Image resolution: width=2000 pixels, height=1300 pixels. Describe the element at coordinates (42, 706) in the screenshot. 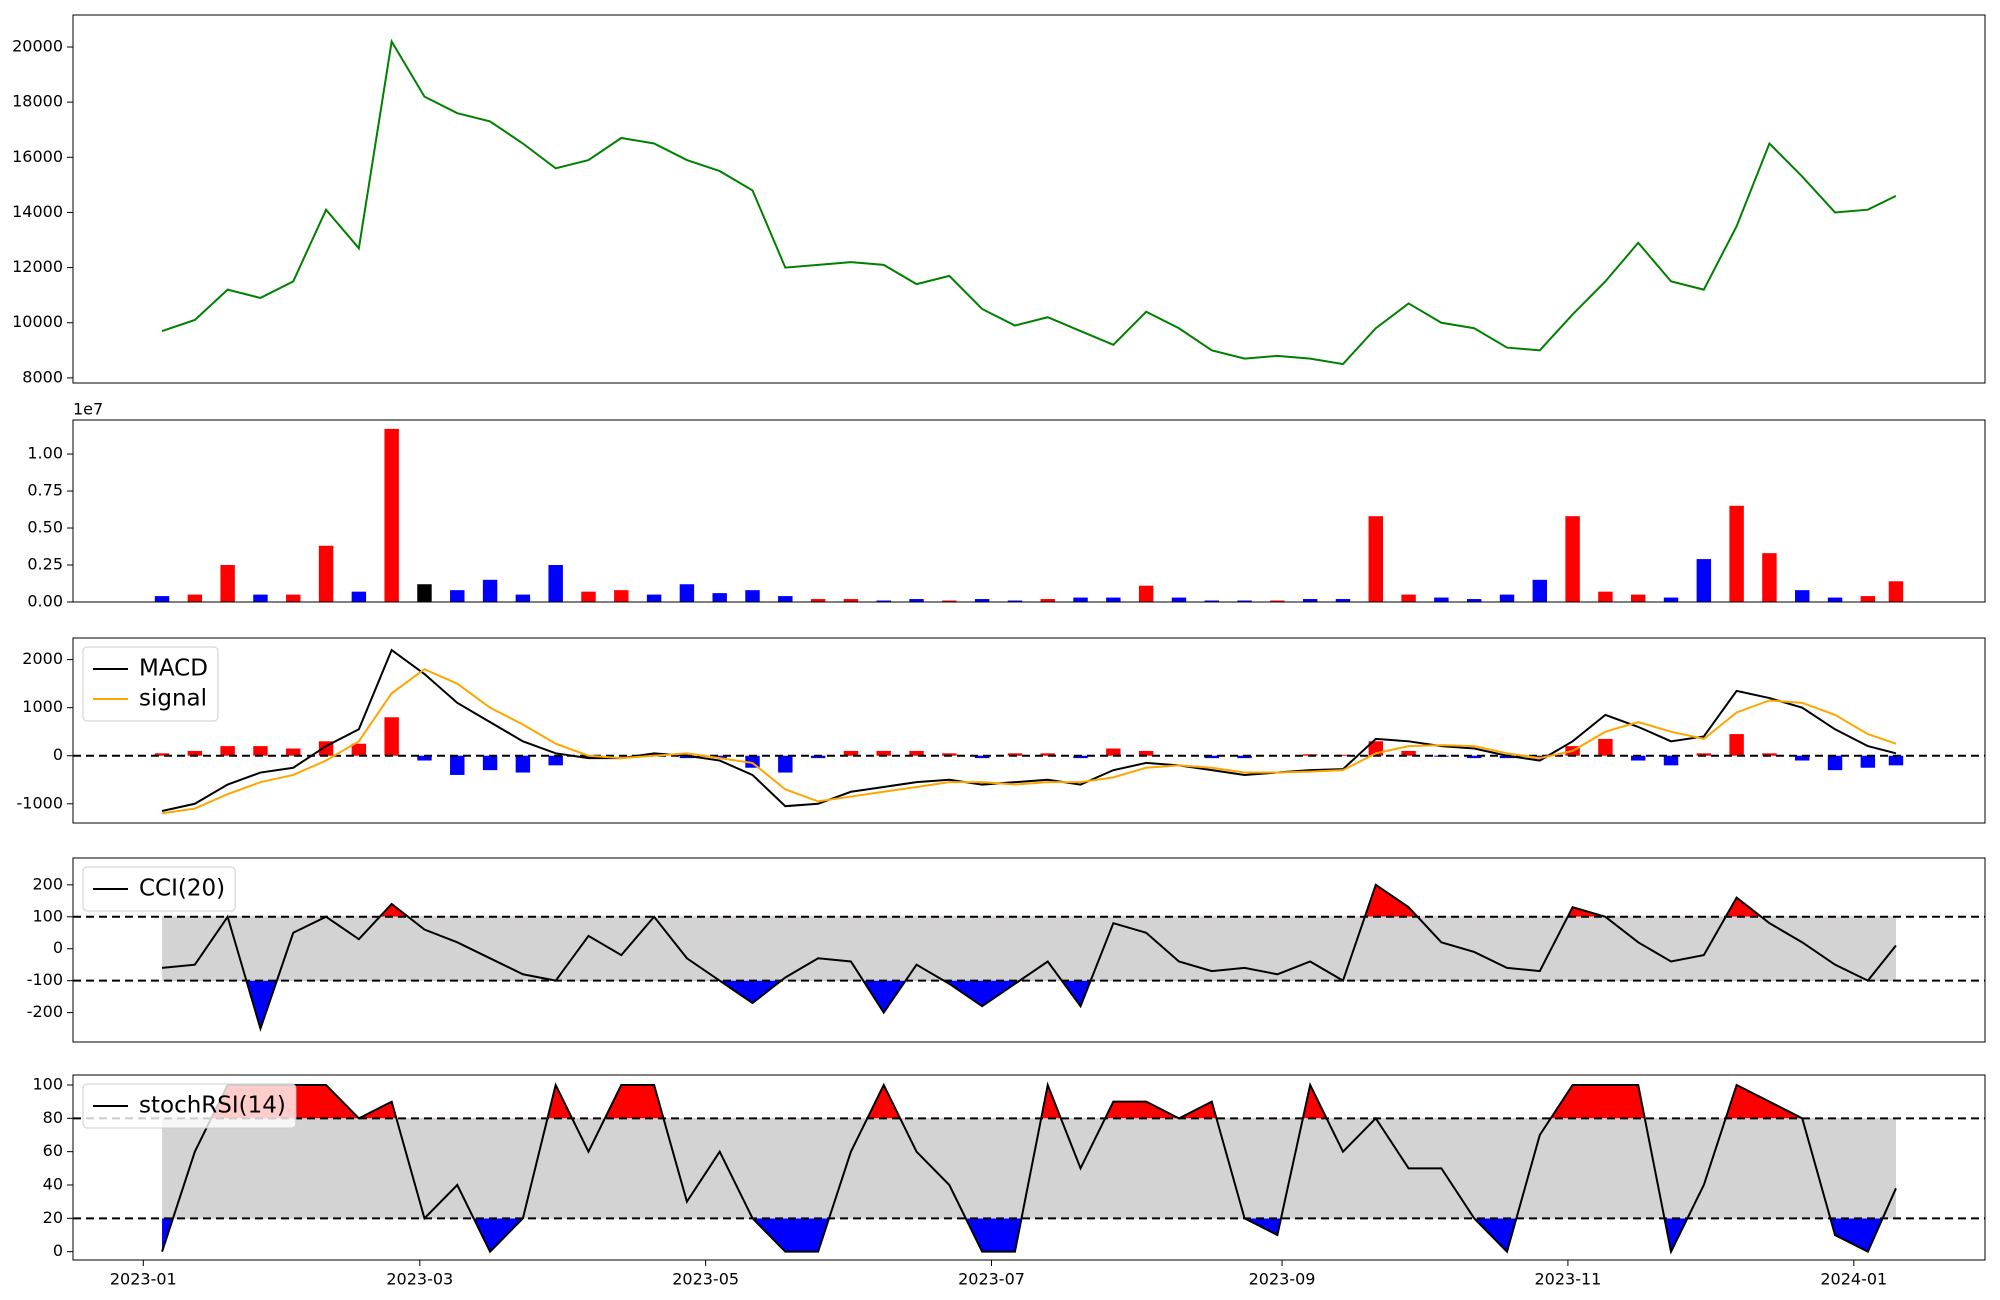

I see `y-tick-label: 1000` at that location.